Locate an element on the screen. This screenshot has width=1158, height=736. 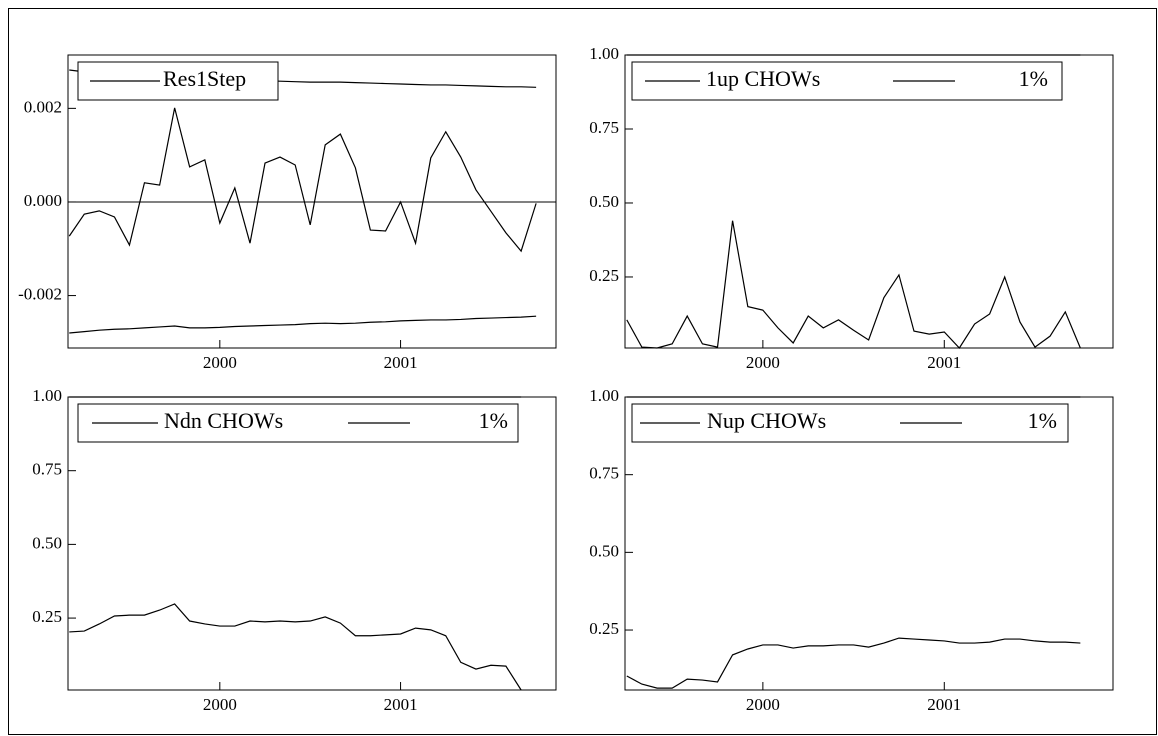
legend-label: 1up CHOWs is located at coordinates (763, 78).